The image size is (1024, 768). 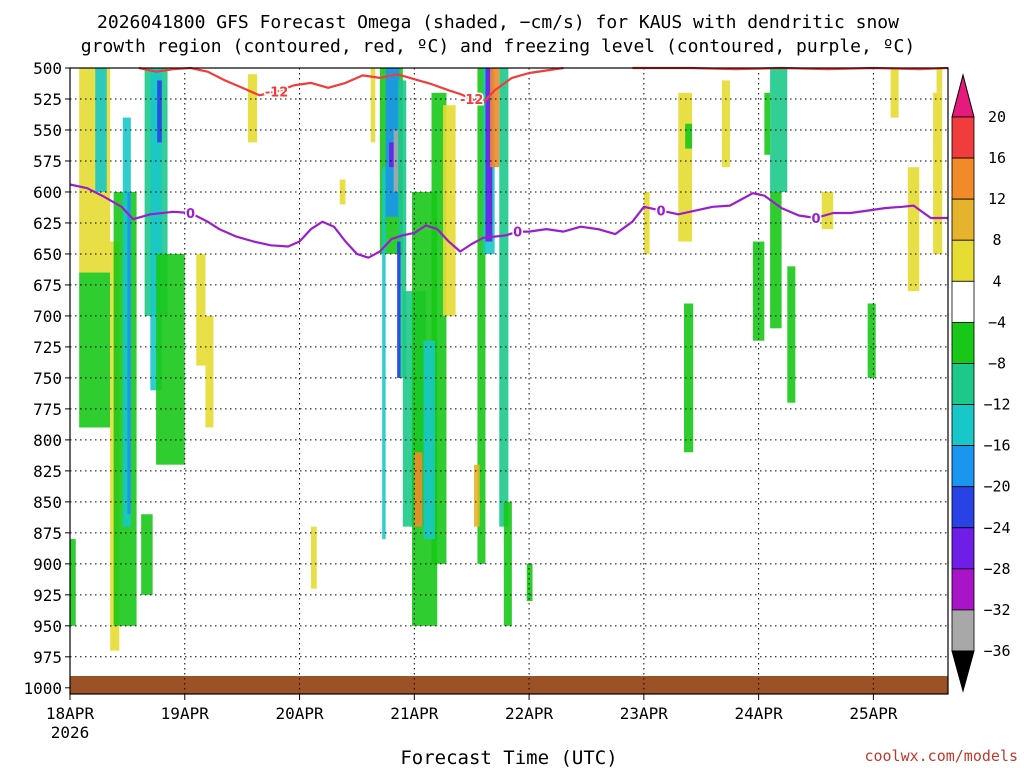 What do you see at coordinates (996, 610) in the screenshot?
I see `colorbar-tick-label: −32` at bounding box center [996, 610].